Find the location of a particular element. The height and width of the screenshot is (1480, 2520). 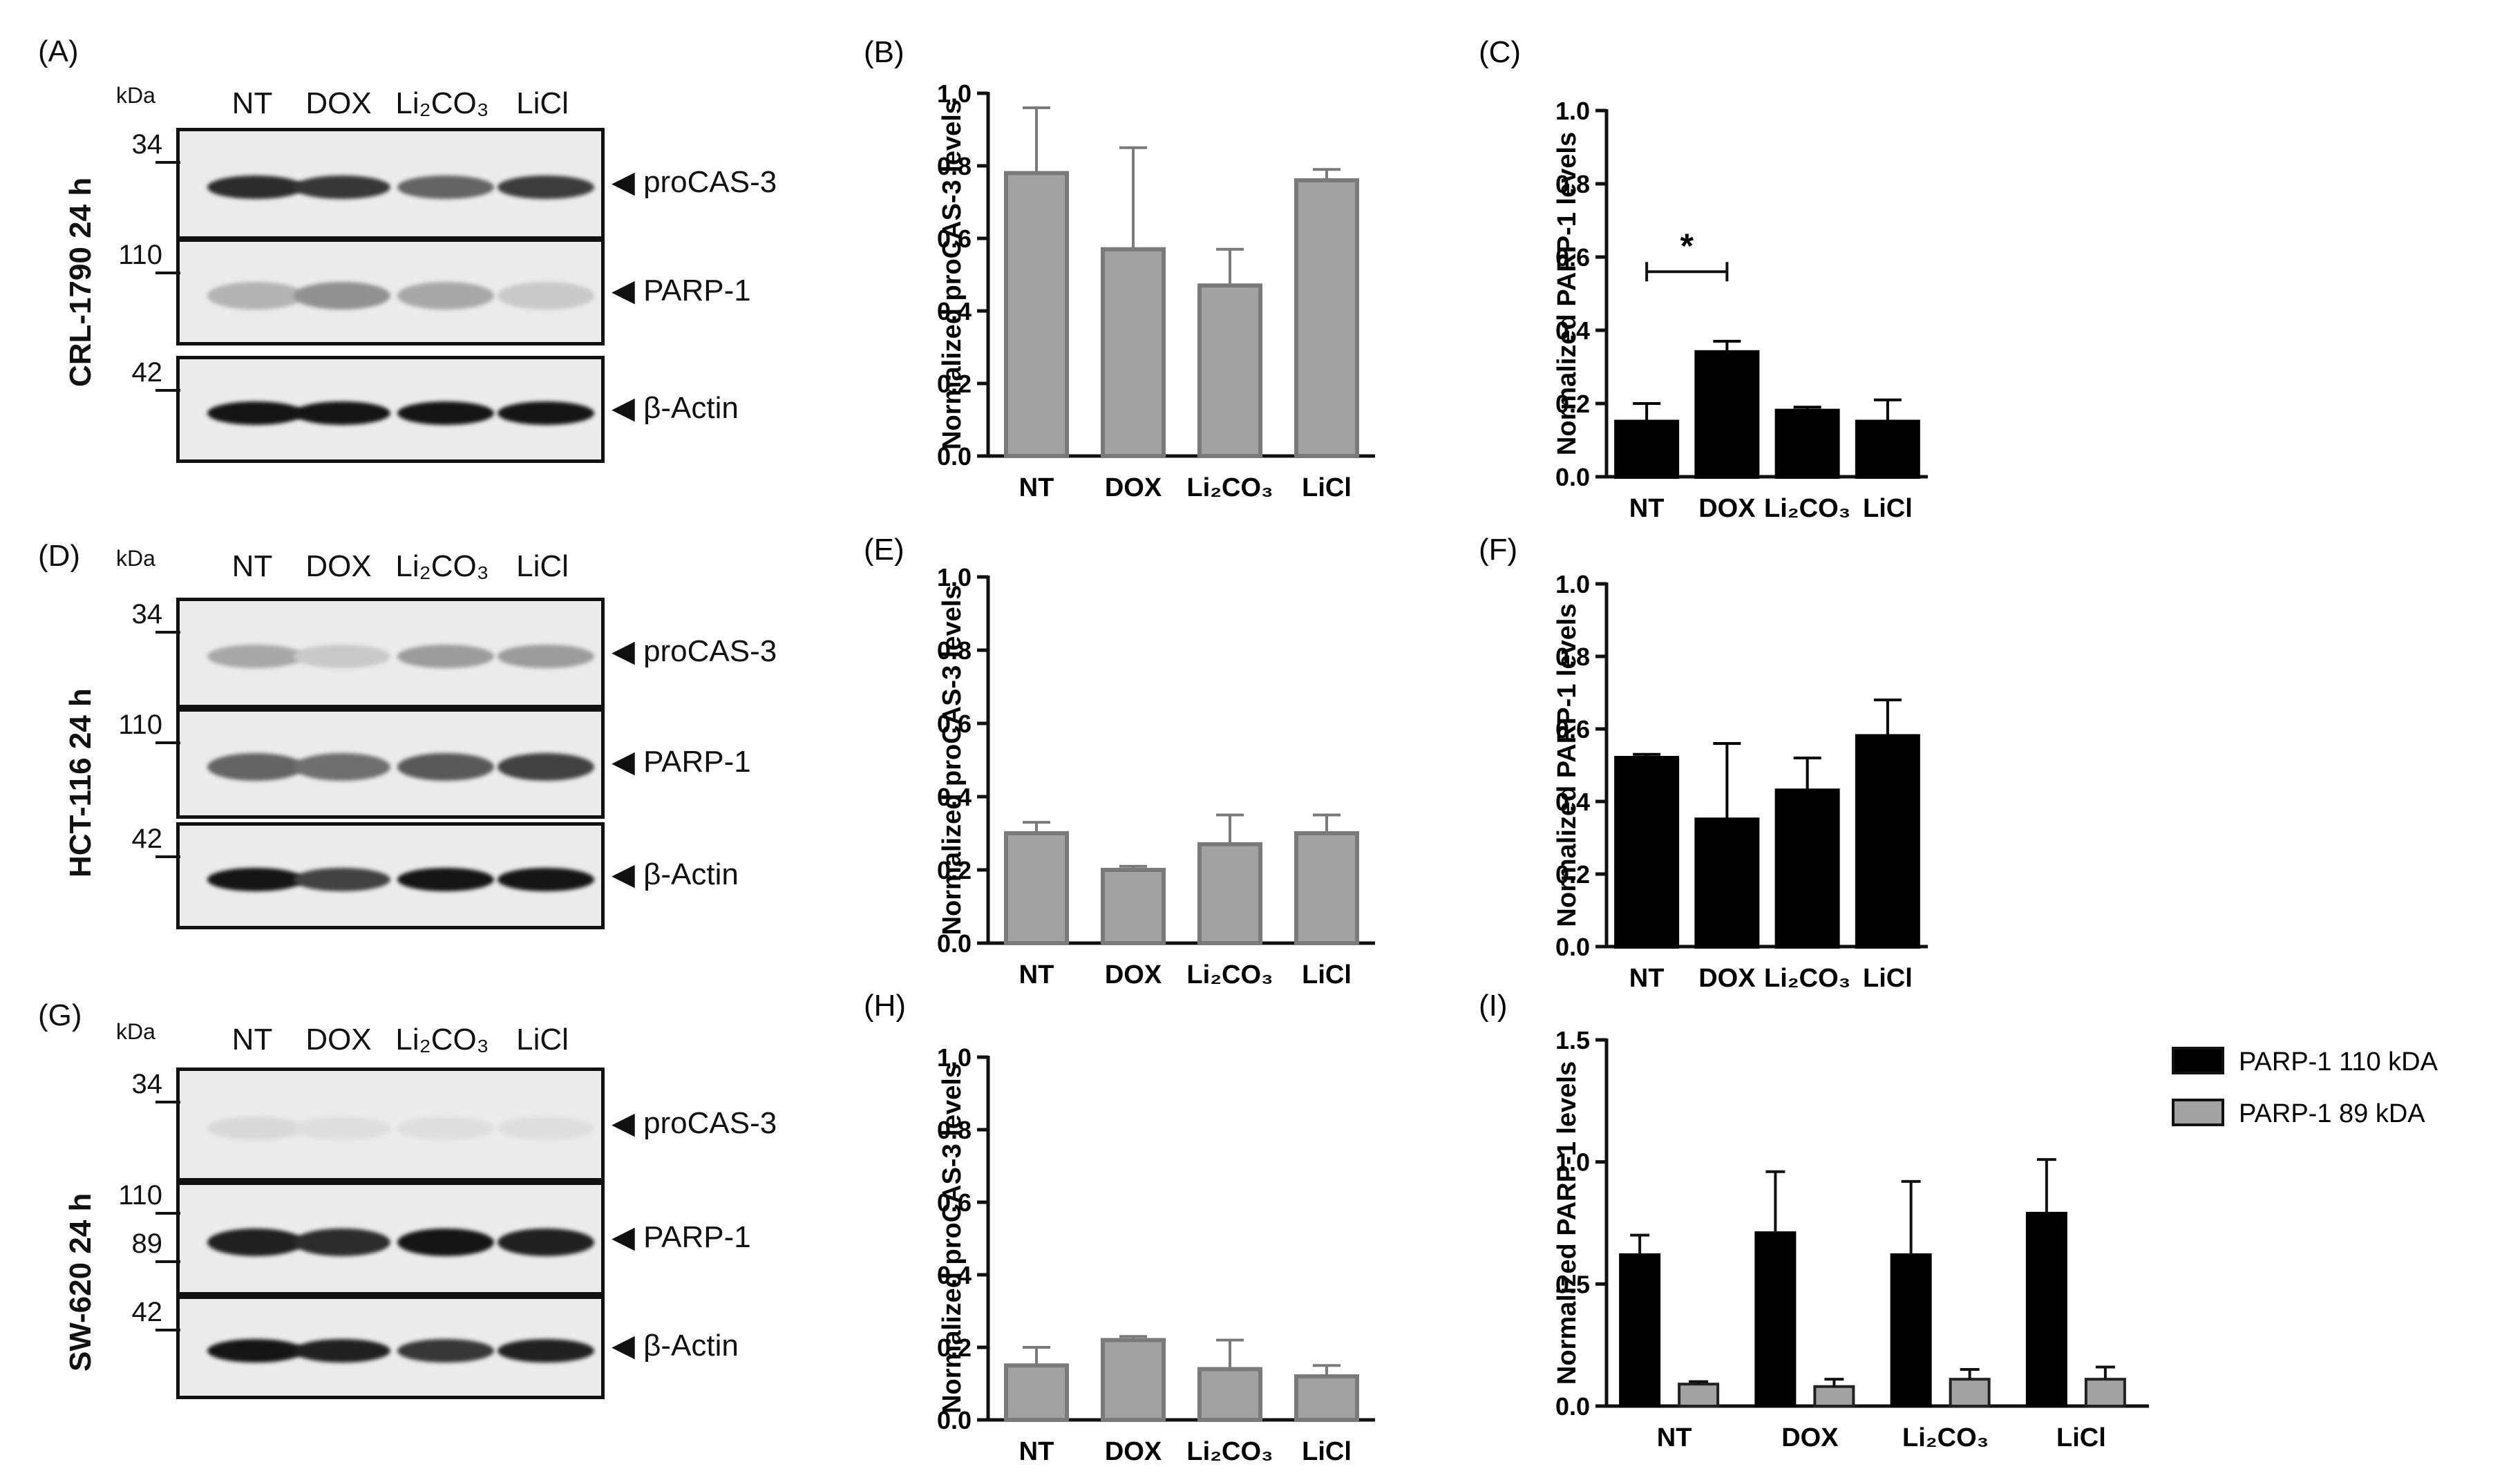

panel-label: (B) is located at coordinates (884, 52).